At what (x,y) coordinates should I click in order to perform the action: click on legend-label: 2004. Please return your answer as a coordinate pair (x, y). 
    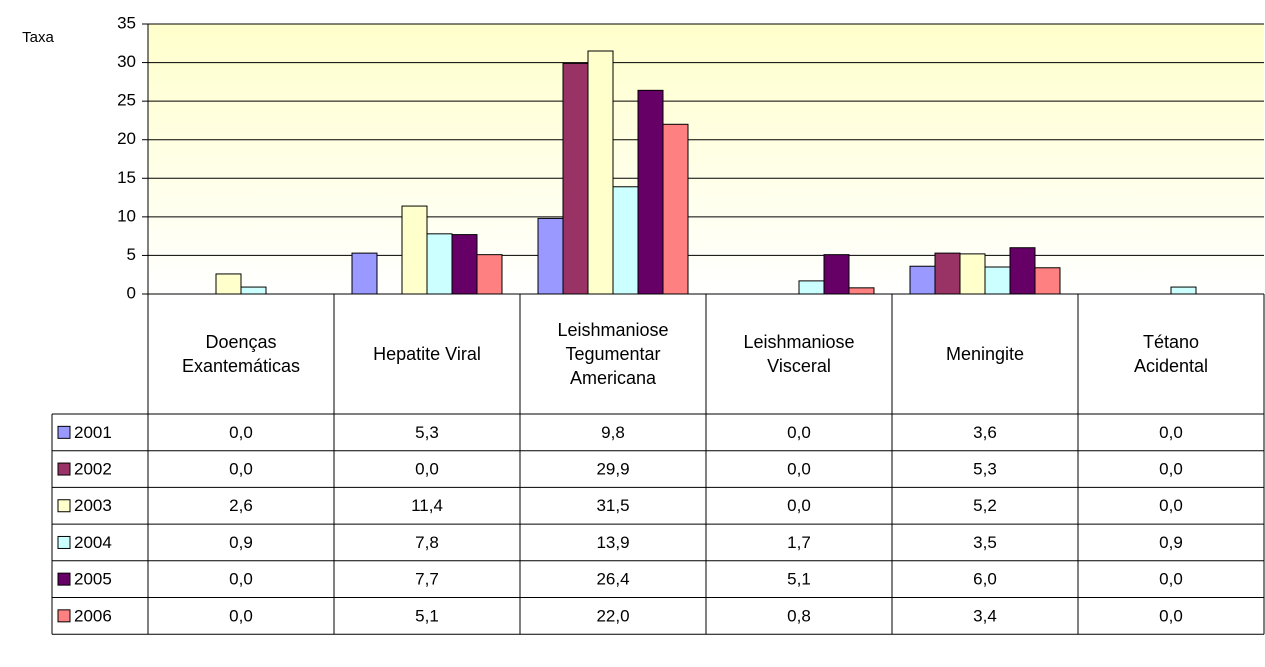
    Looking at the image, I should click on (93, 542).